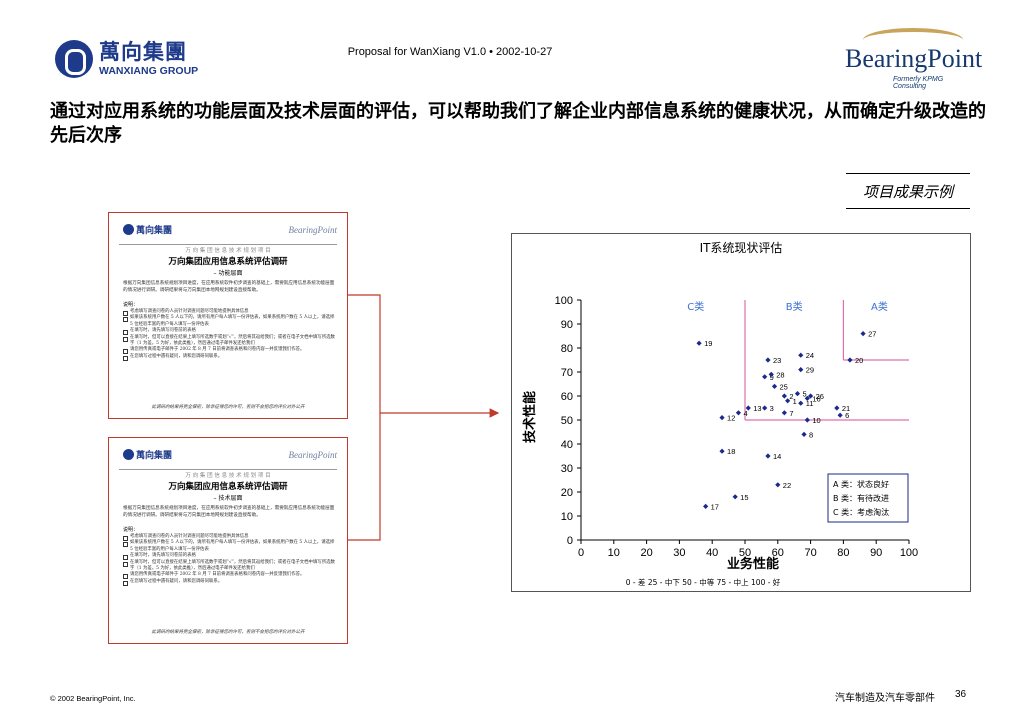 The height and width of the screenshot is (709, 1024). What do you see at coordinates (794, 306) in the screenshot?
I see `class-label: B类` at bounding box center [794, 306].